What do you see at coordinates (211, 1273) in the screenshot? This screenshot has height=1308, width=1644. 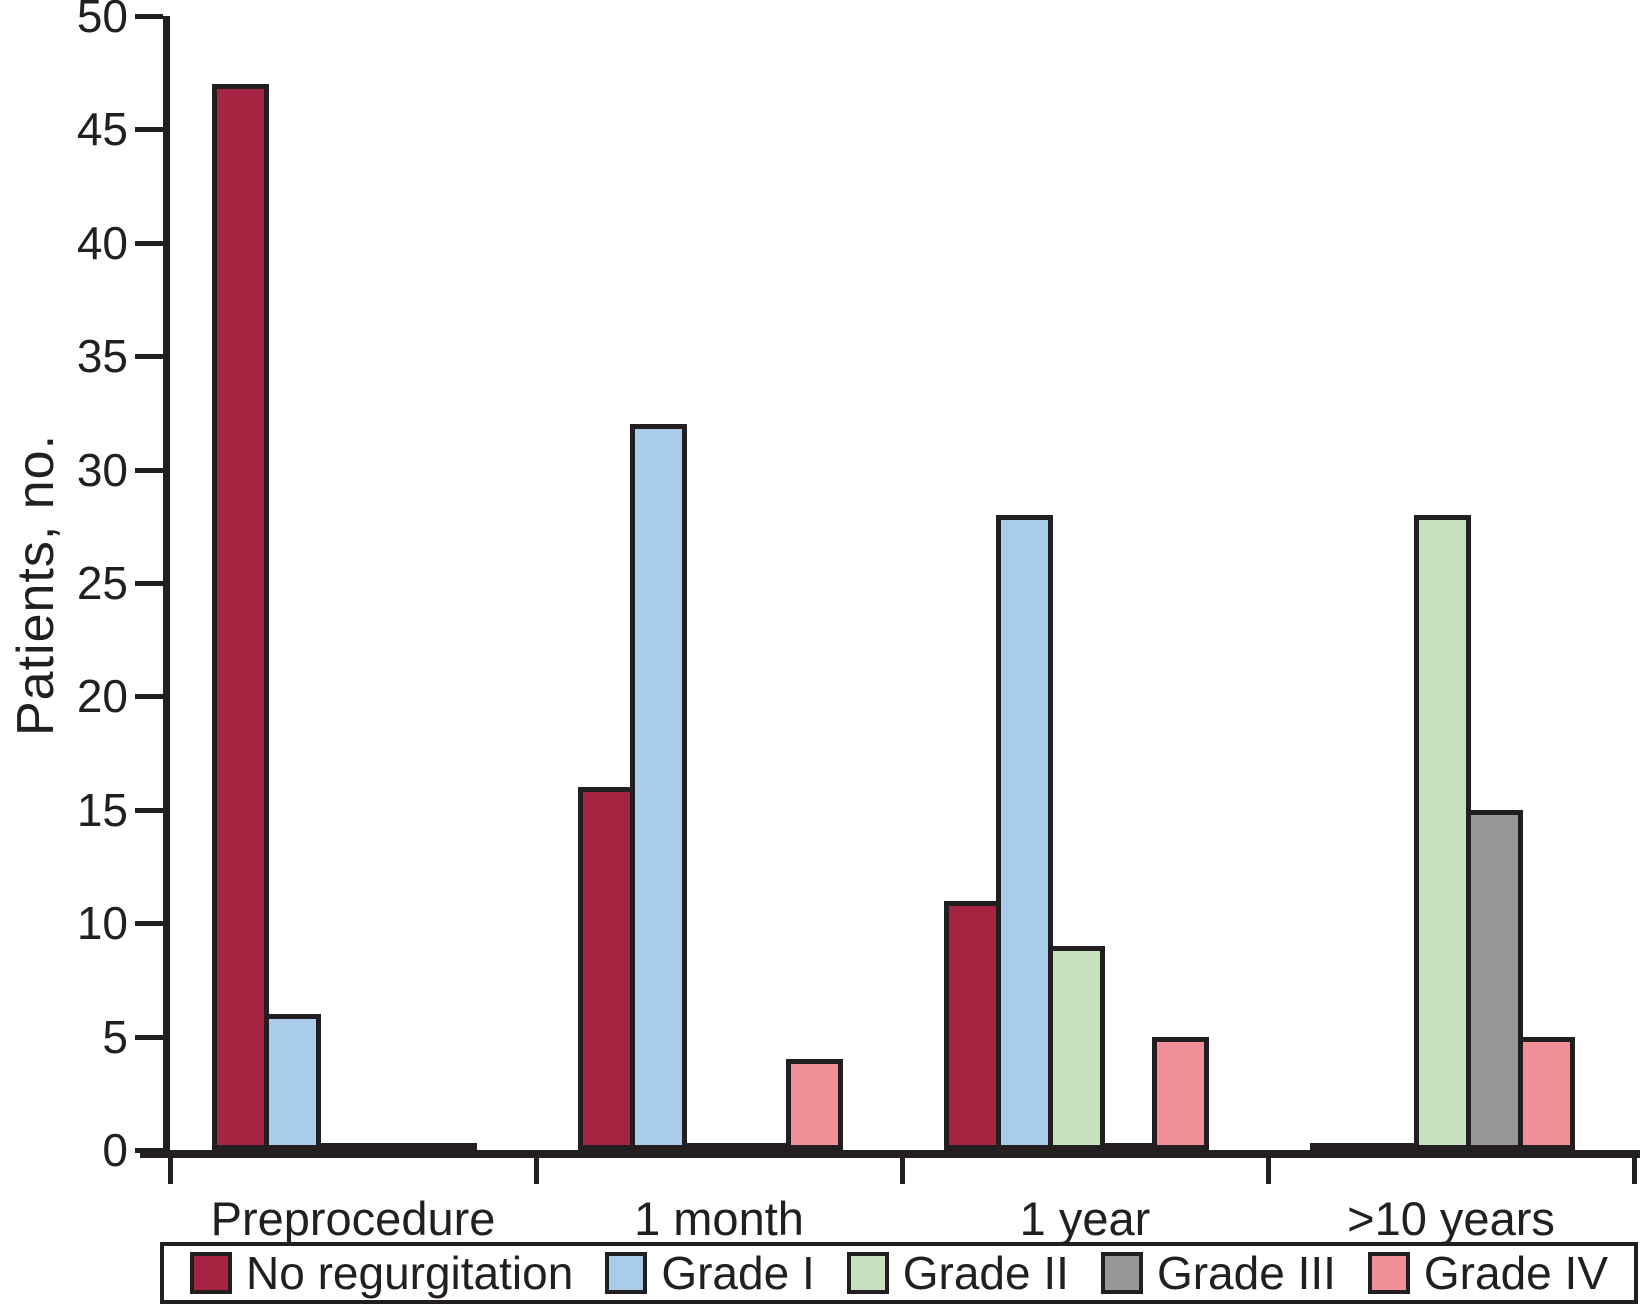 I see `legend-swatch-no-regurgitation` at bounding box center [211, 1273].